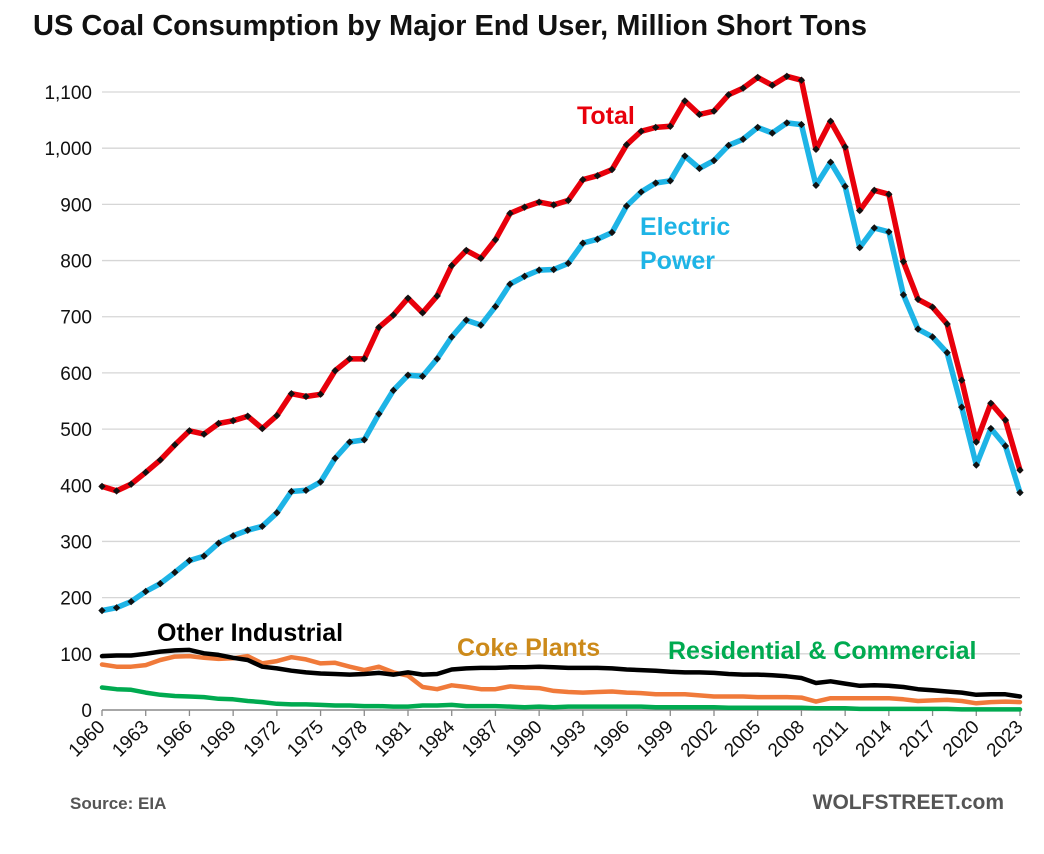  Describe the element at coordinates (606, 116) in the screenshot. I see `series-label: Total` at that location.